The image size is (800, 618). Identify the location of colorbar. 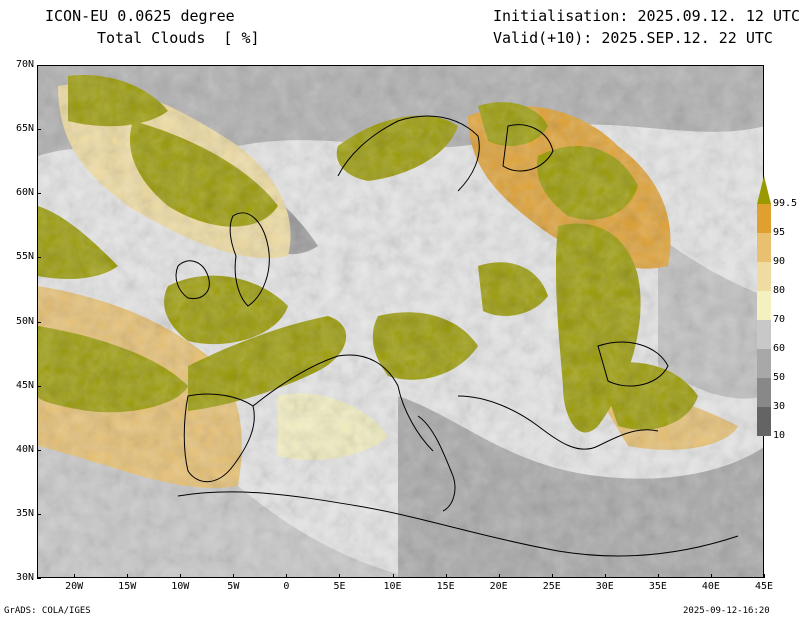
(764, 306).